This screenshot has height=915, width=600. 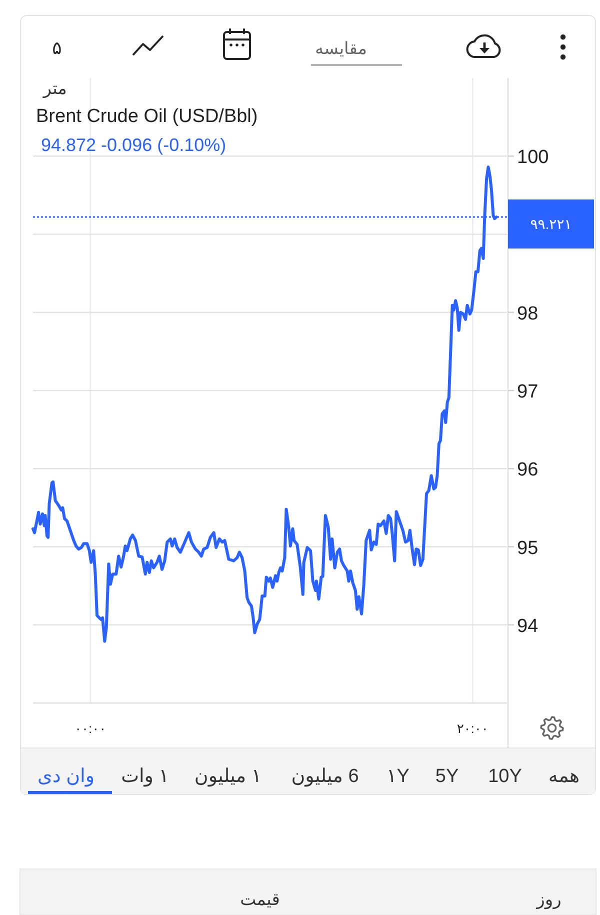 I want to click on y-tick-label: 100, so click(x=533, y=157).